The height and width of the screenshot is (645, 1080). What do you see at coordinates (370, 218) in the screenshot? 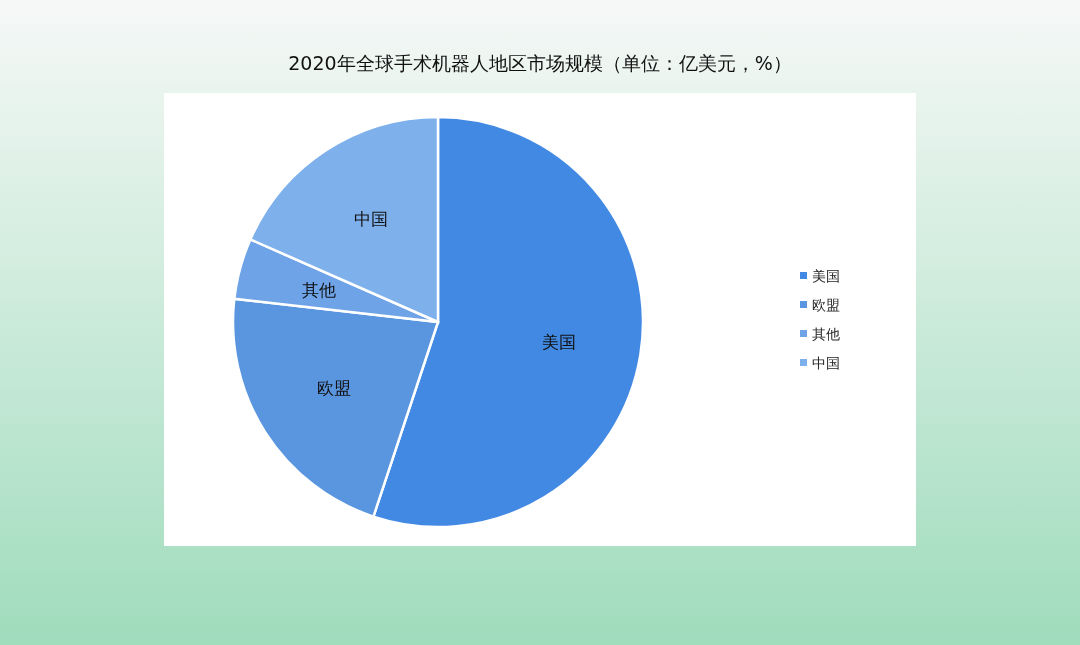
I see `slice-label: 中国` at bounding box center [370, 218].